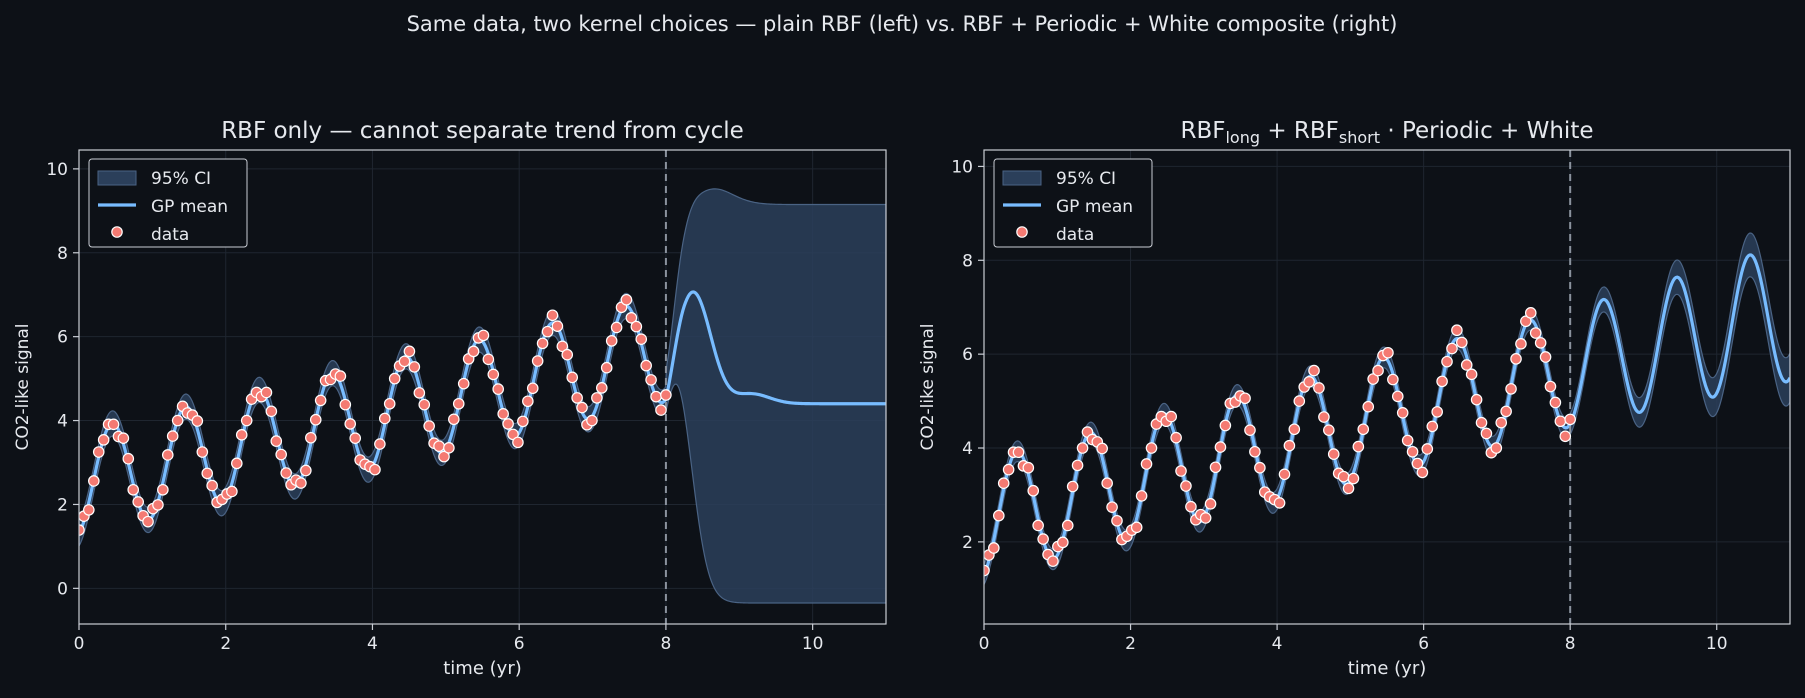 The width and height of the screenshot is (1805, 698). I want to click on y-tick-label: 2, so click(967, 543).